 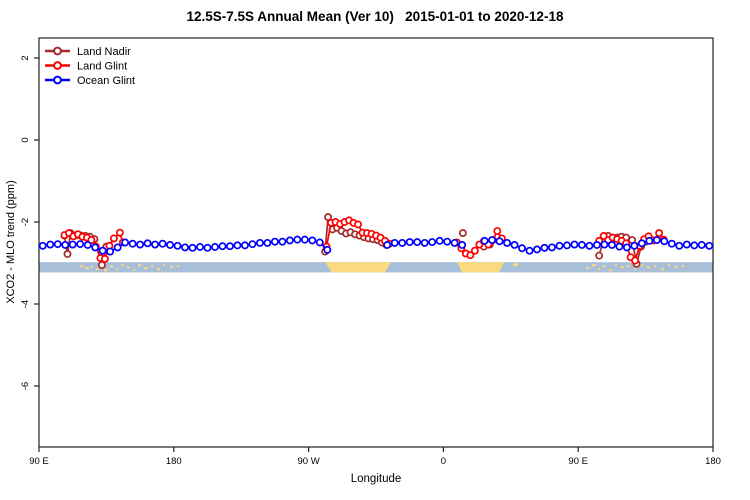 I want to click on legend-marker-point, so click(x=57, y=65).